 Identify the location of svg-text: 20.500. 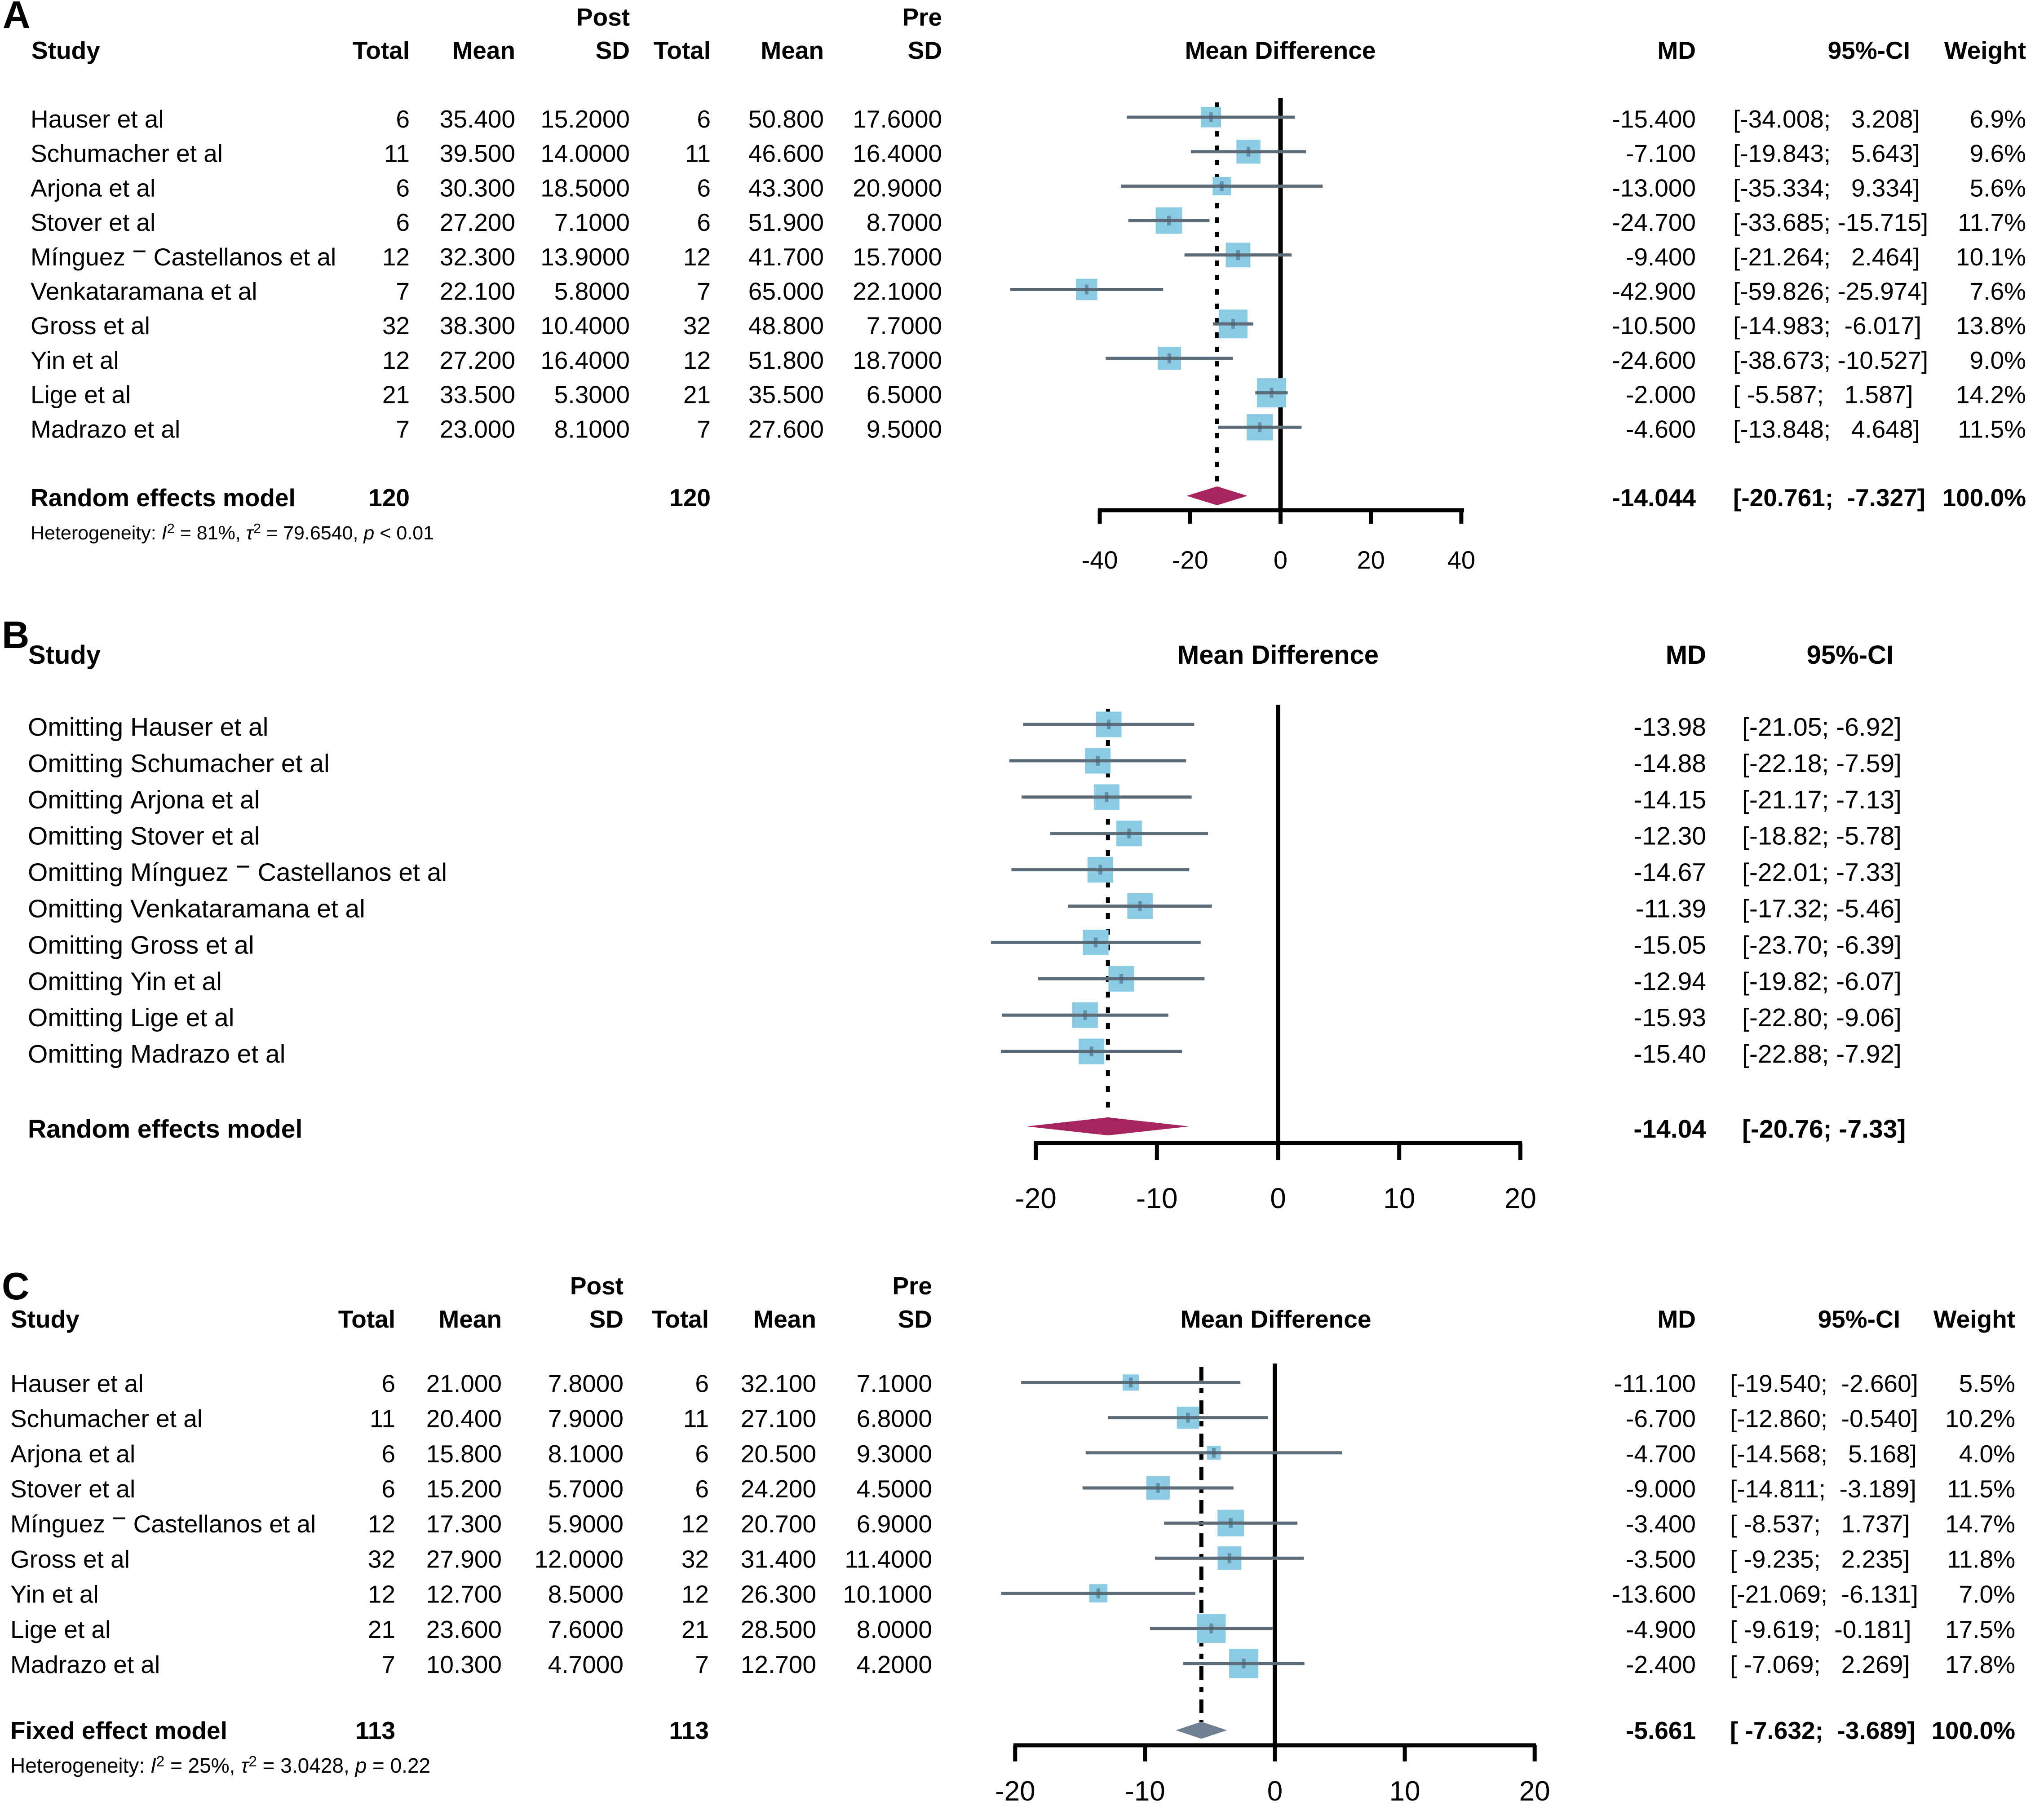
(778, 1454).